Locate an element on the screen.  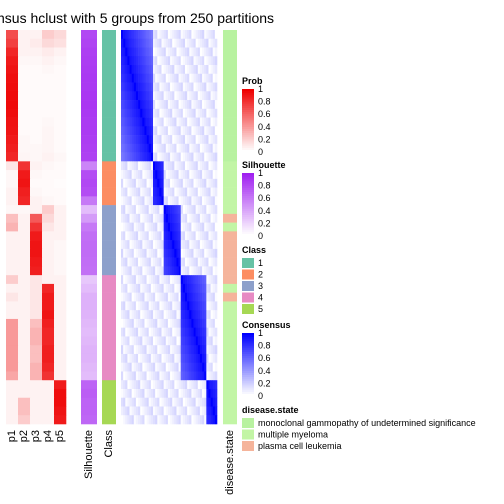
class-cell is located at coordinates (109, 218).